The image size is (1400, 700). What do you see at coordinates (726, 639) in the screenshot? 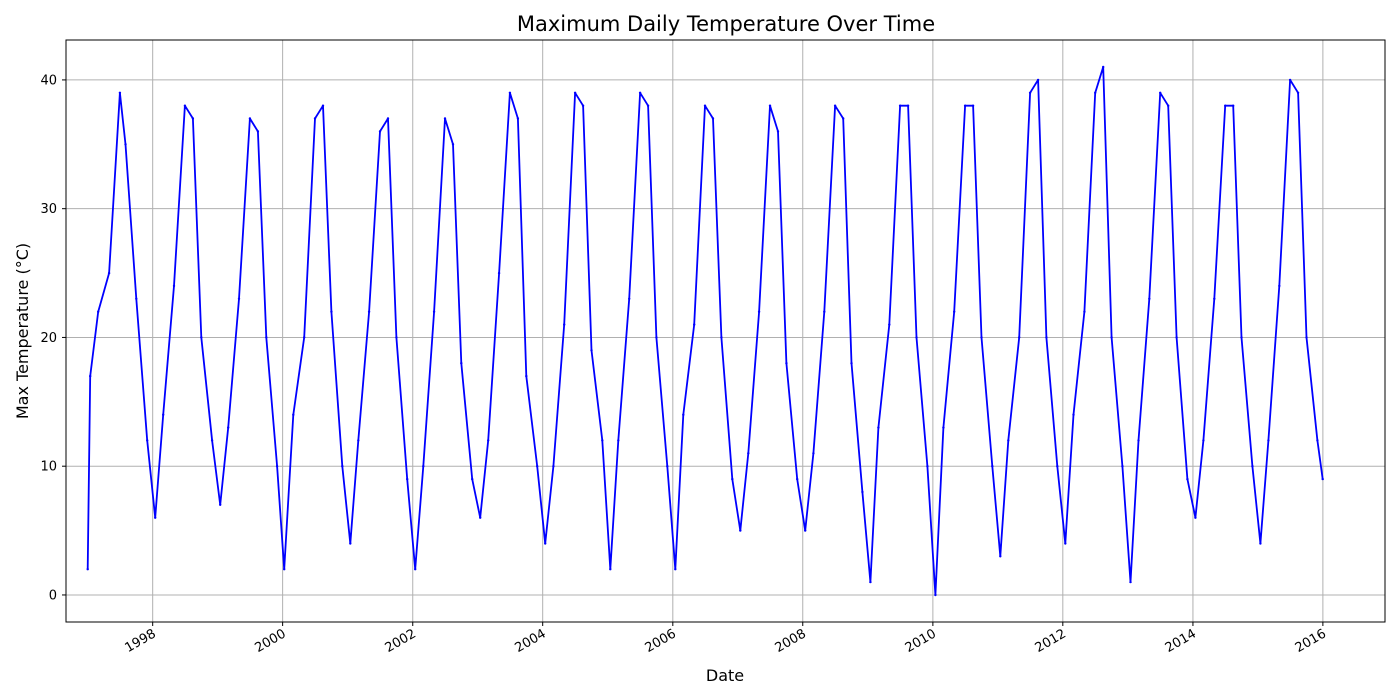
I see `x-axis: 1998 2000 2002 2004 2006 2008 2010 2012 2014 2016` at bounding box center [726, 639].